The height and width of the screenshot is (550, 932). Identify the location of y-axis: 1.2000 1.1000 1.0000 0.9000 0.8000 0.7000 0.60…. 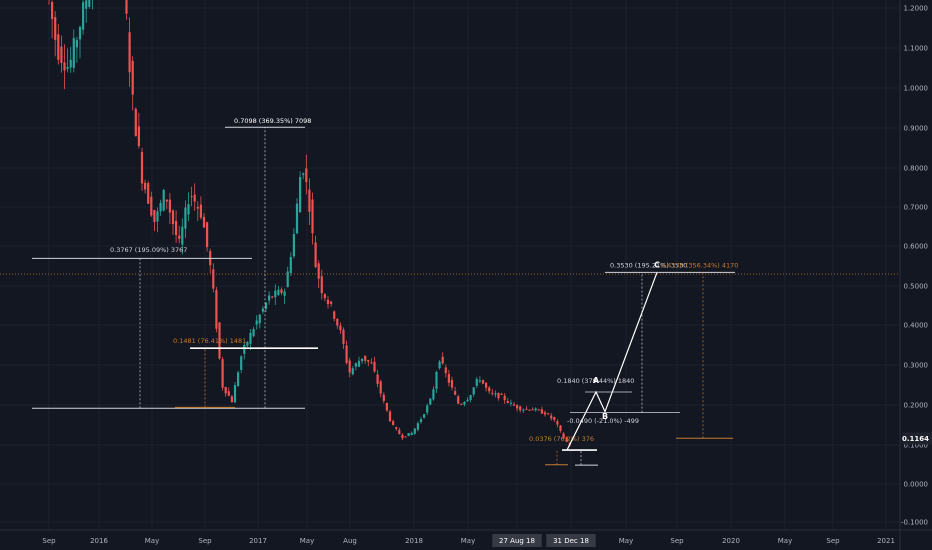
(916, 266).